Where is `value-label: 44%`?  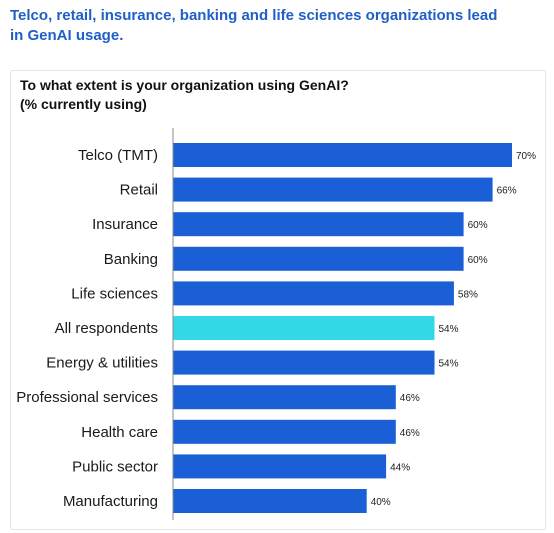 value-label: 44% is located at coordinates (400, 467).